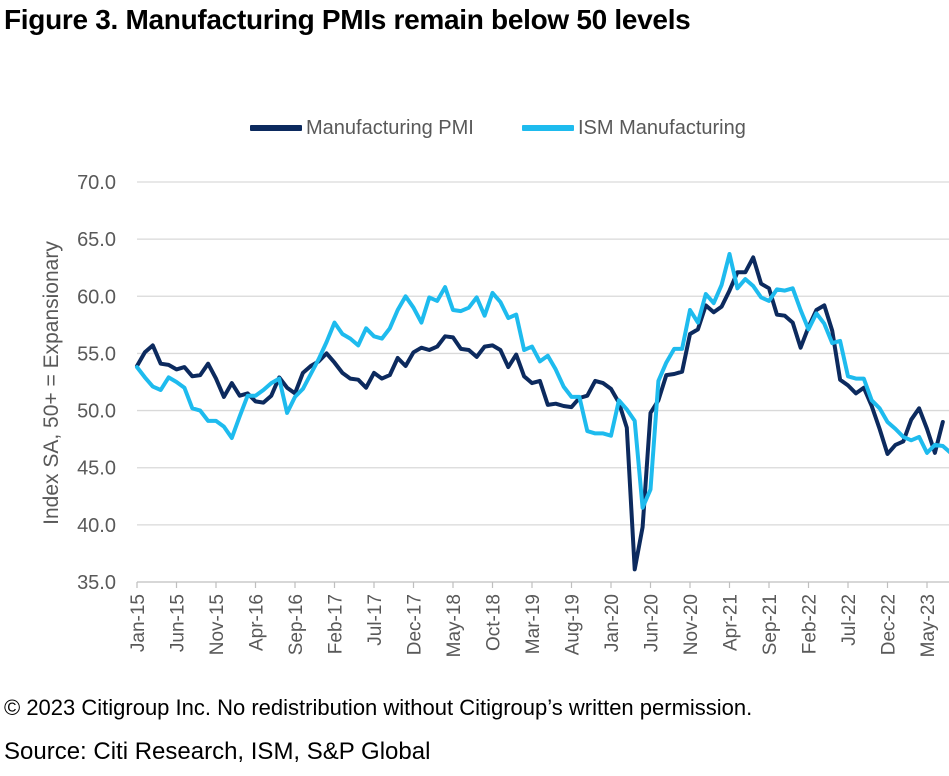 Image resolution: width=949 pixels, height=776 pixels. I want to click on y-tick-label: 45.0, so click(96, 469).